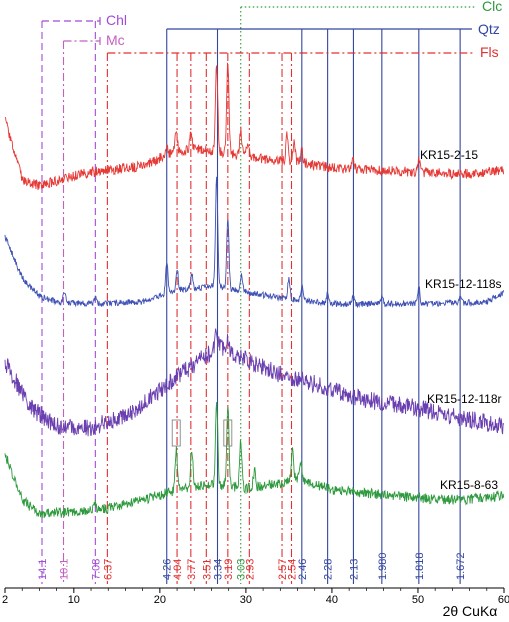 The image size is (509, 622). I want to click on d-spacing-label: 6.37, so click(108, 569).